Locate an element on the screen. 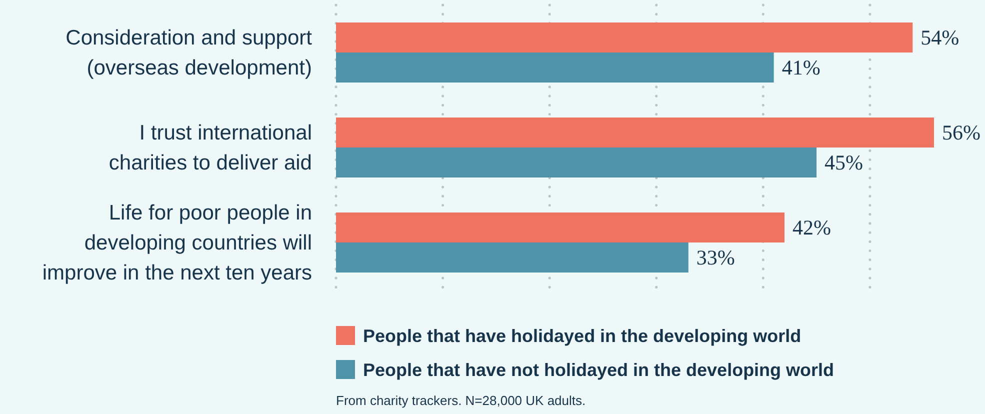 The width and height of the screenshot is (985, 414). y-tick-label: I trust international charities to deliver aid is located at coordinates (210, 148).